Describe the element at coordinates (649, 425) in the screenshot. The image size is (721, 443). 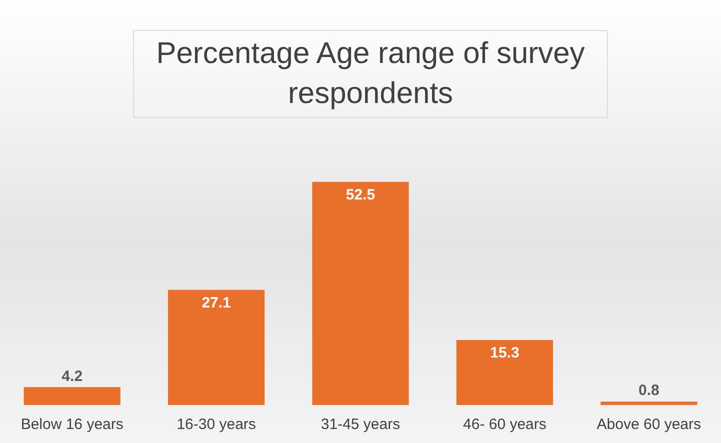
I see `x-tick-label: Above 60 years` at that location.